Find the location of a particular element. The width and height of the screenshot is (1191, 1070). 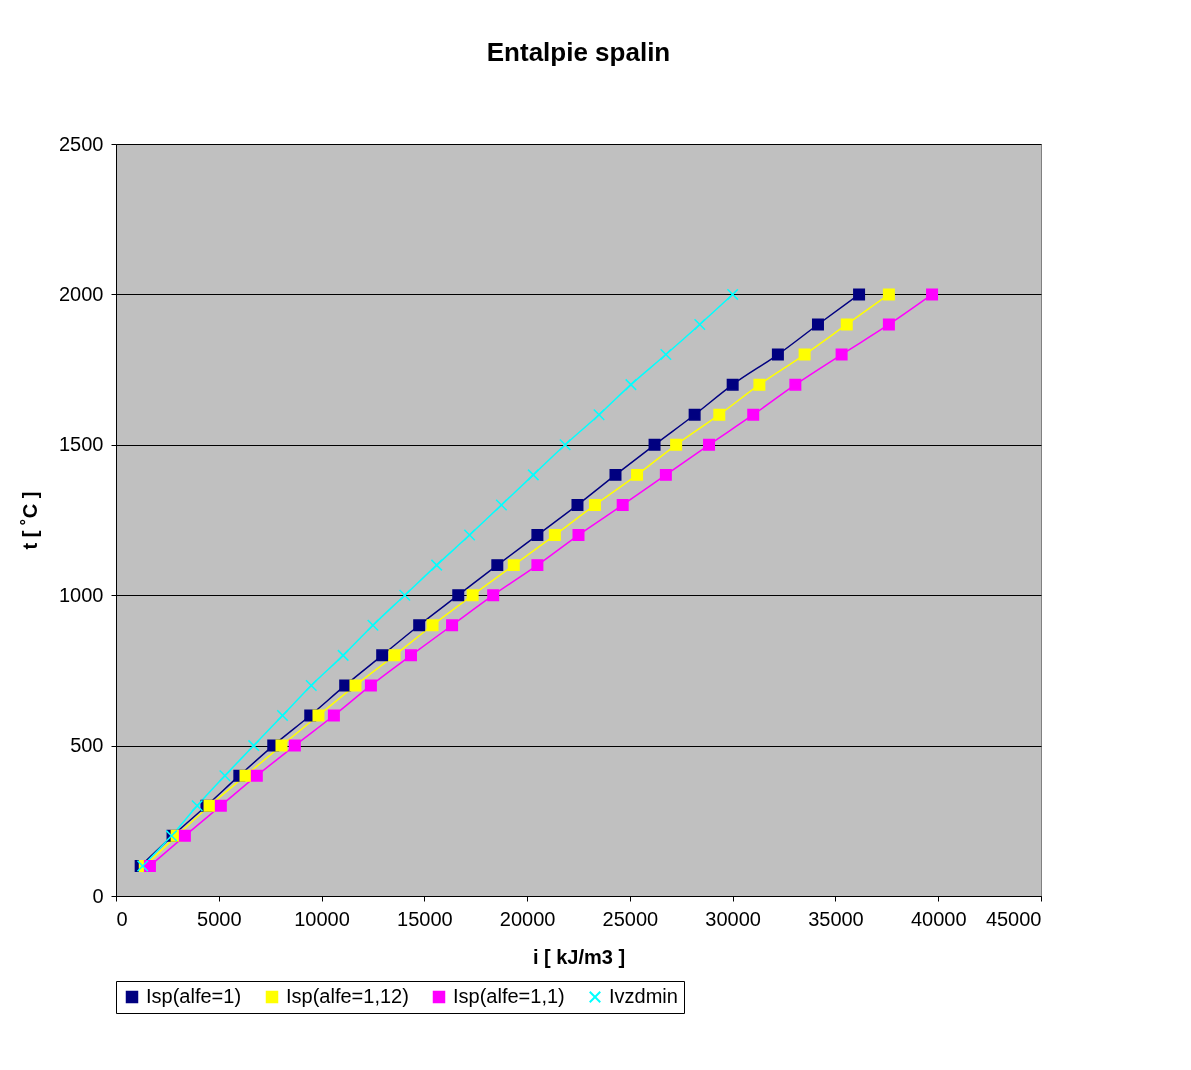

y-tick-label: 2000 is located at coordinates (81, 293).